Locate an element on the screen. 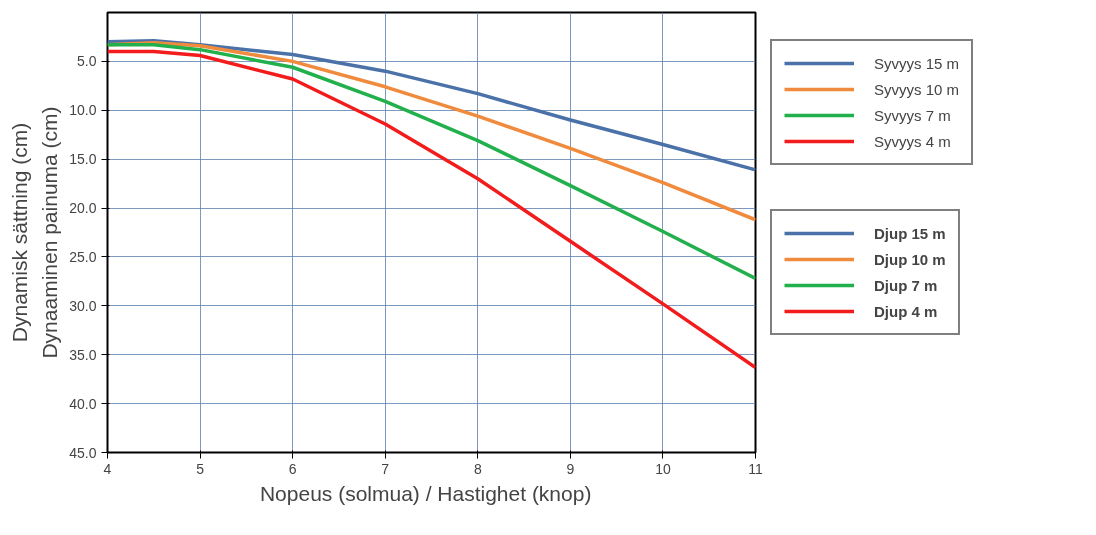 Image resolution: width=1096 pixels, height=535 pixels. legend-label: Syvyys 15 m is located at coordinates (917, 63).